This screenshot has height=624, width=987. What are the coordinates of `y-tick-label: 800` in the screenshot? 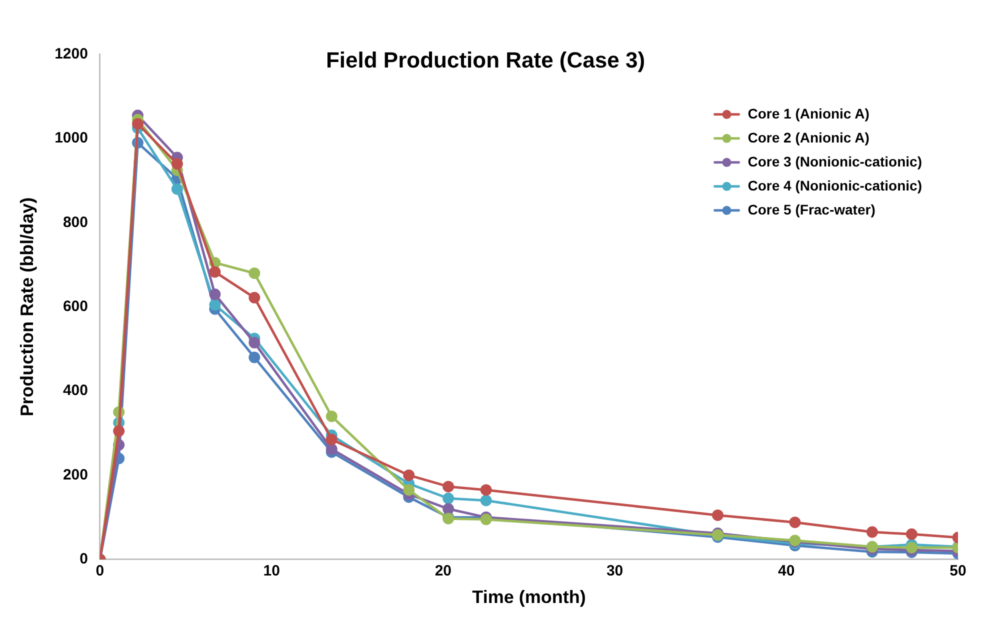 It's located at (75, 222).